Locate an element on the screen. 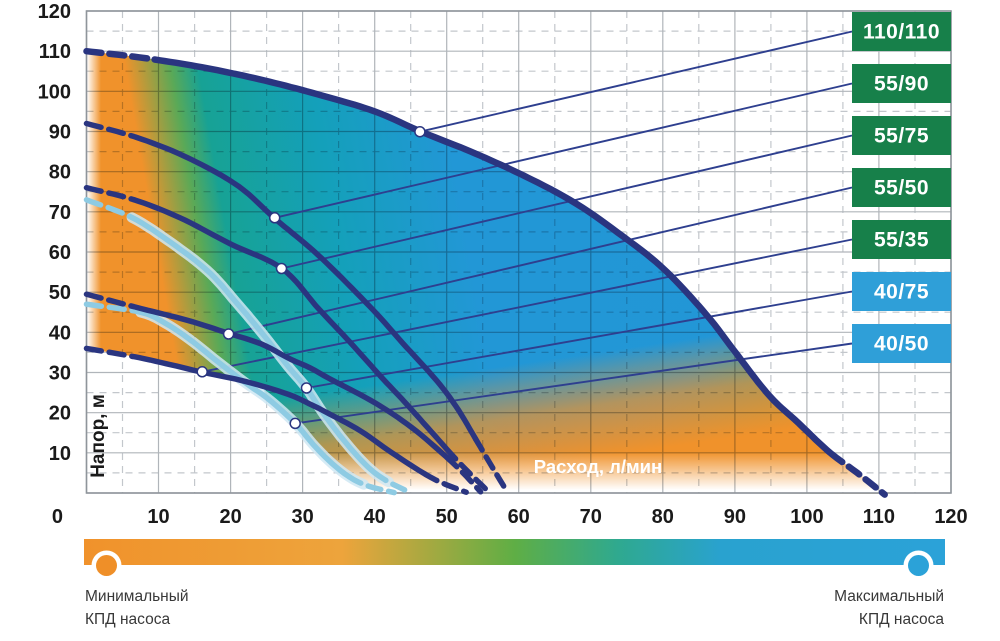  svg-text: Максимальный is located at coordinates (889, 596).